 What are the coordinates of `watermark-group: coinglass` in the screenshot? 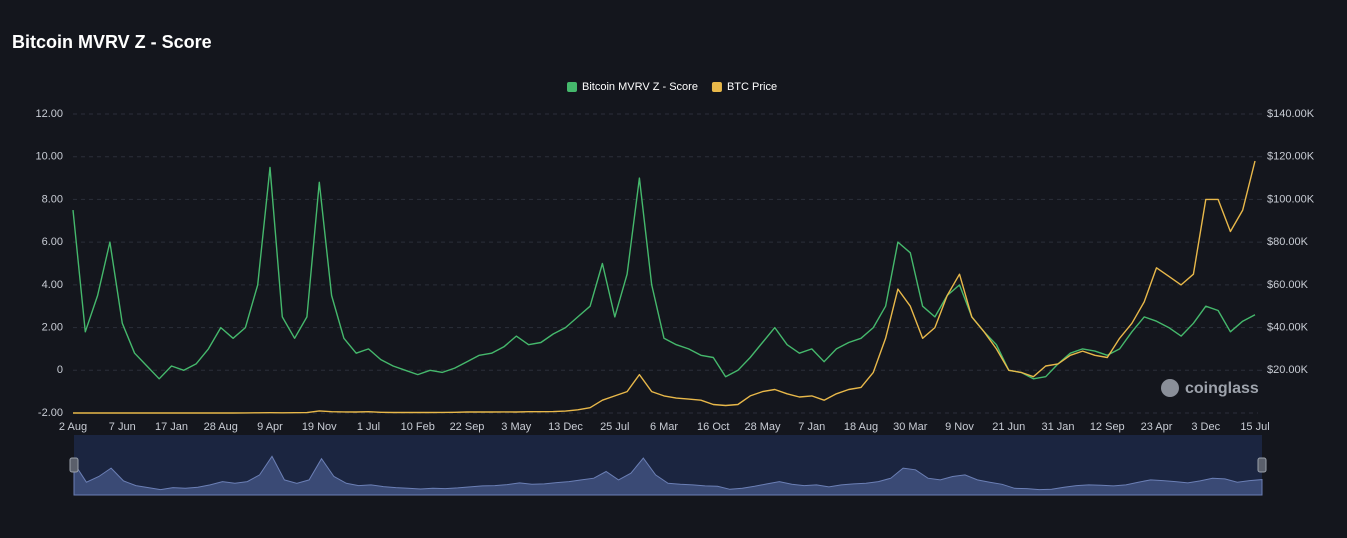 It's located at (1210, 388).